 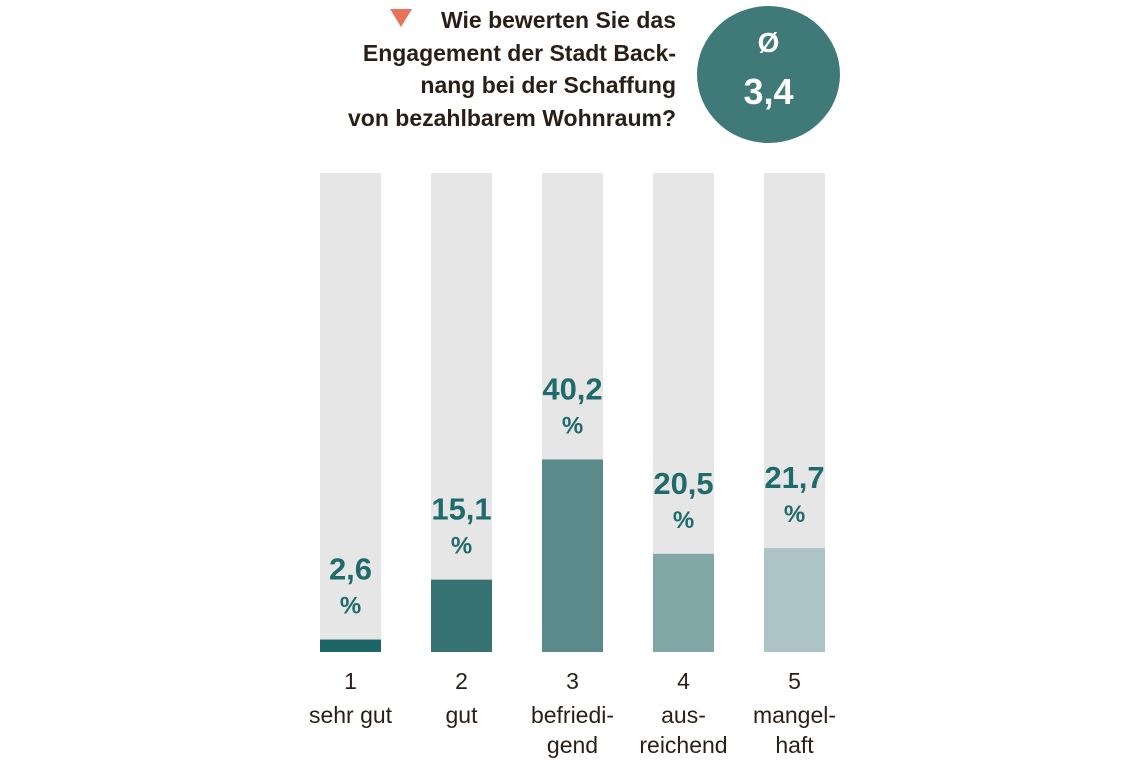 I want to click on average-value: 3,4, so click(x=768, y=91).